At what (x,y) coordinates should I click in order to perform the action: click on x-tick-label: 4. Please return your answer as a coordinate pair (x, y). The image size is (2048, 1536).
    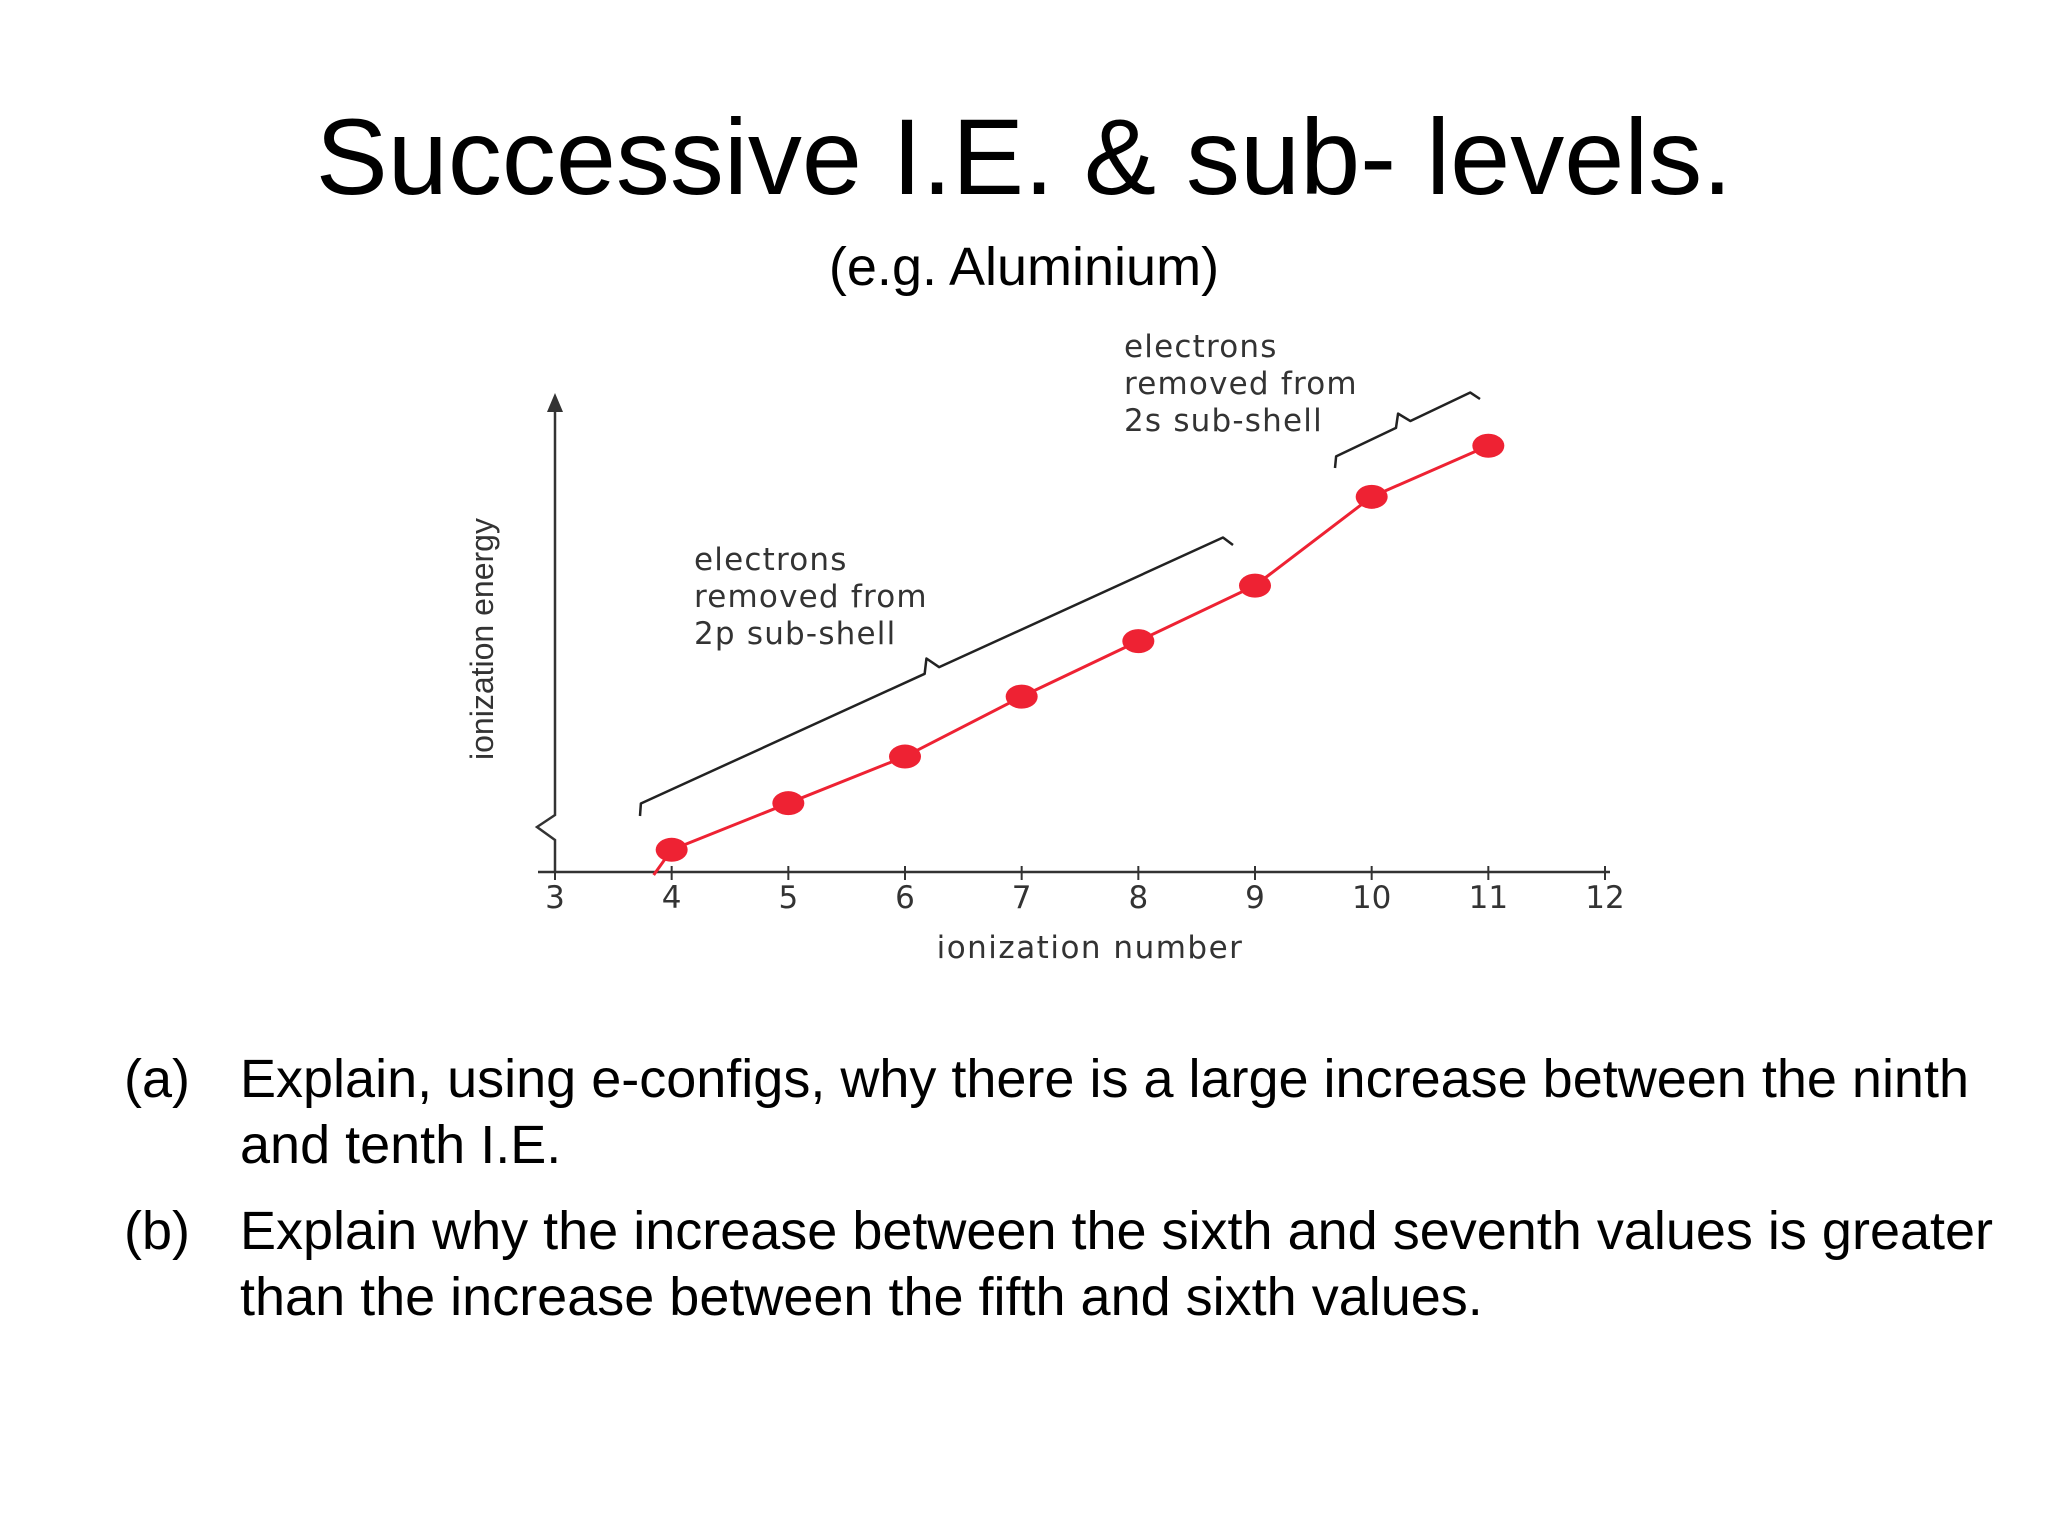
    Looking at the image, I should click on (672, 898).